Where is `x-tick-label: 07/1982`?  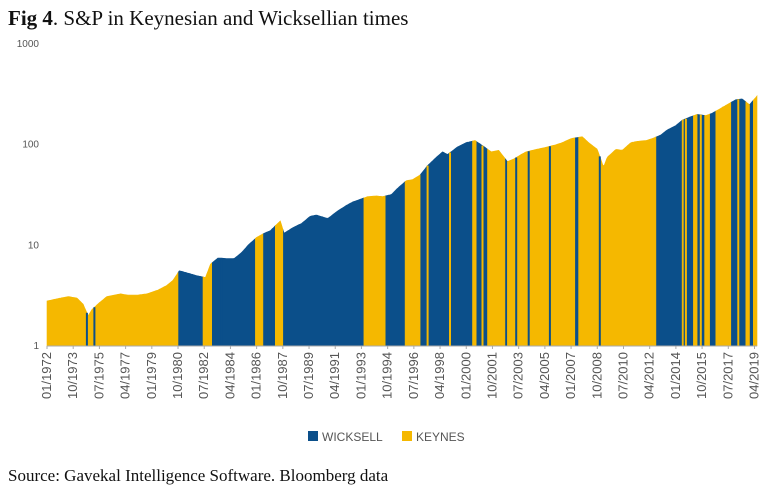
x-tick-label: 07/1982 is located at coordinates (203, 375).